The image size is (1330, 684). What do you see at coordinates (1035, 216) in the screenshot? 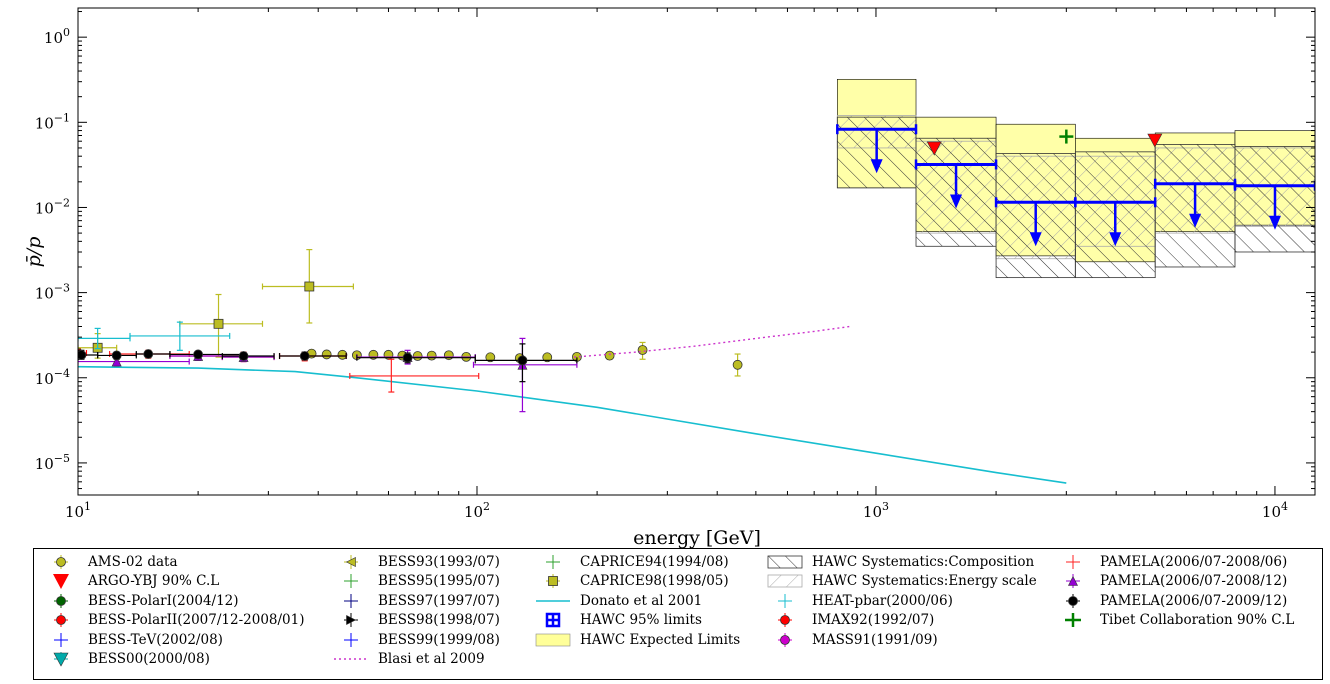
I see `hawc-composition-band` at bounding box center [1035, 216].